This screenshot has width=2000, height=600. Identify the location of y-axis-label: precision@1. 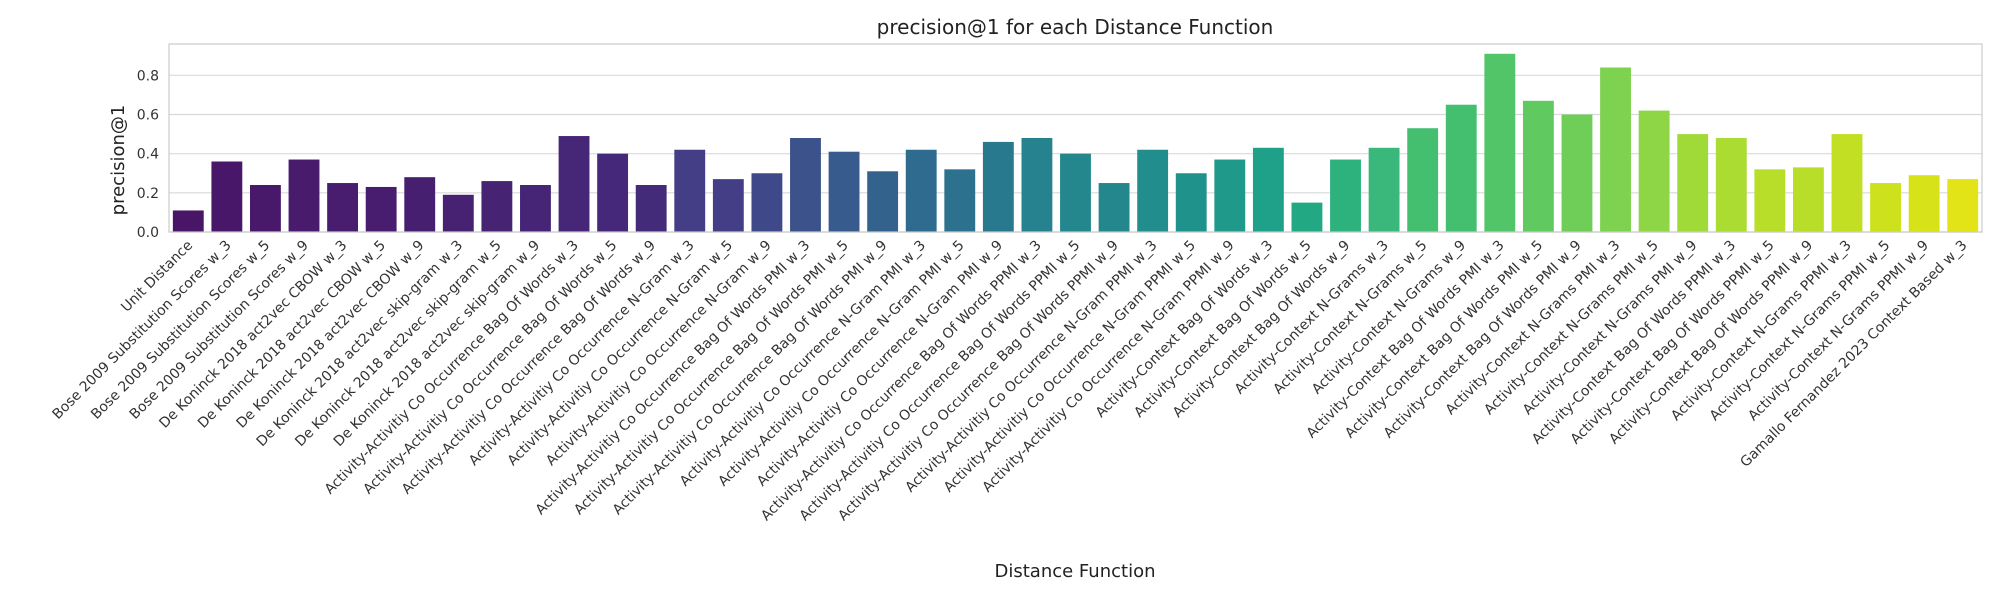
(118, 160).